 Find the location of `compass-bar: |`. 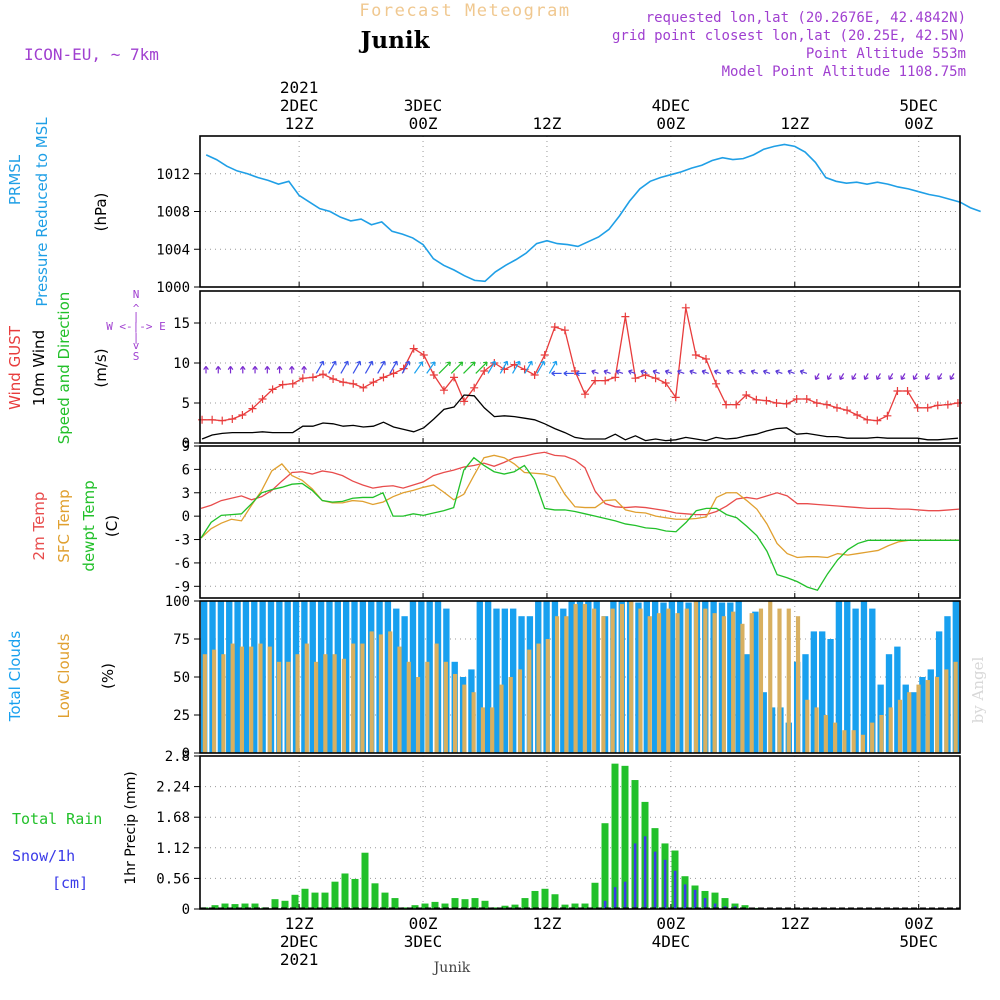

compass-bar: | is located at coordinates (136, 316).